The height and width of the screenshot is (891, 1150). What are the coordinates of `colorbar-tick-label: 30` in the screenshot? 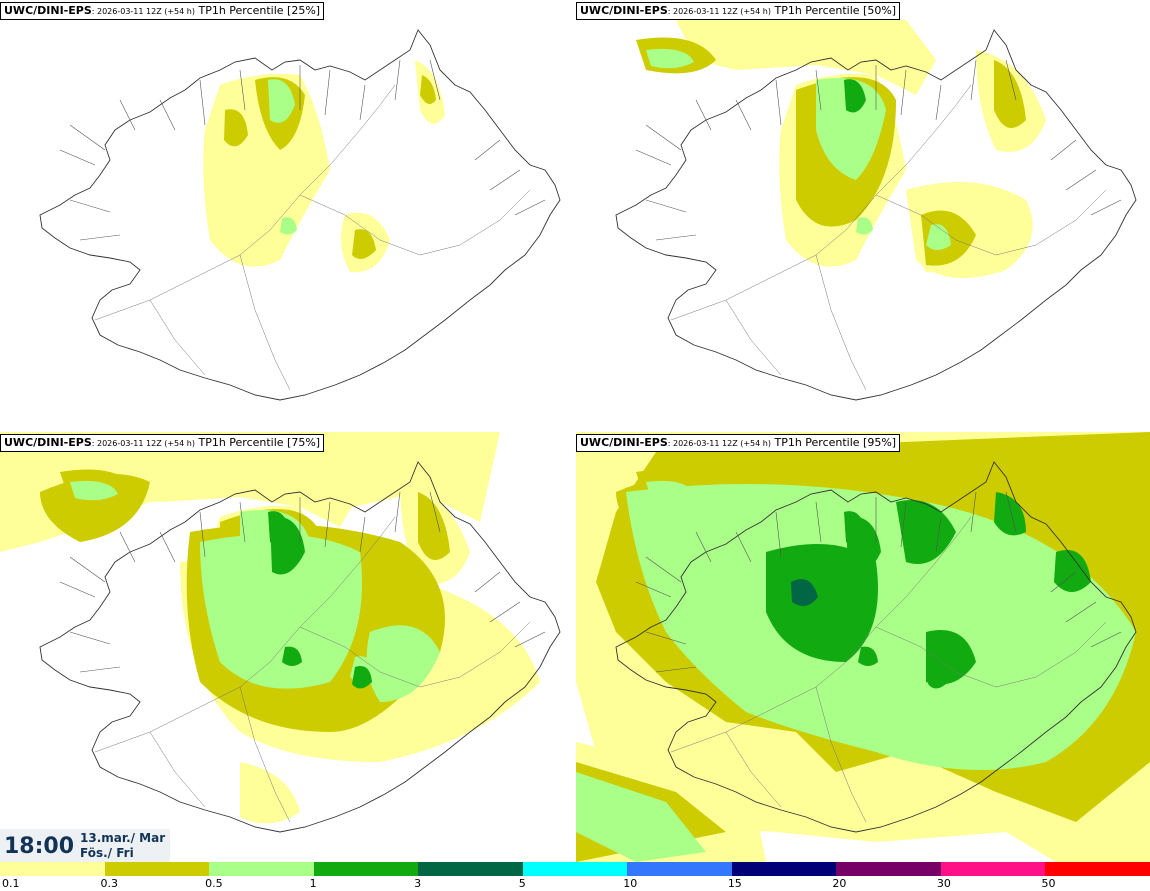 It's located at (943, 883).